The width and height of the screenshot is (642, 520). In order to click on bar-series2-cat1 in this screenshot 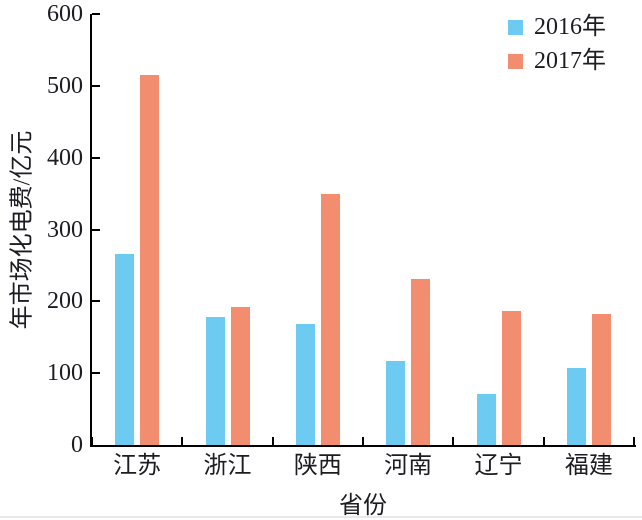, I will do `click(150, 260)`.